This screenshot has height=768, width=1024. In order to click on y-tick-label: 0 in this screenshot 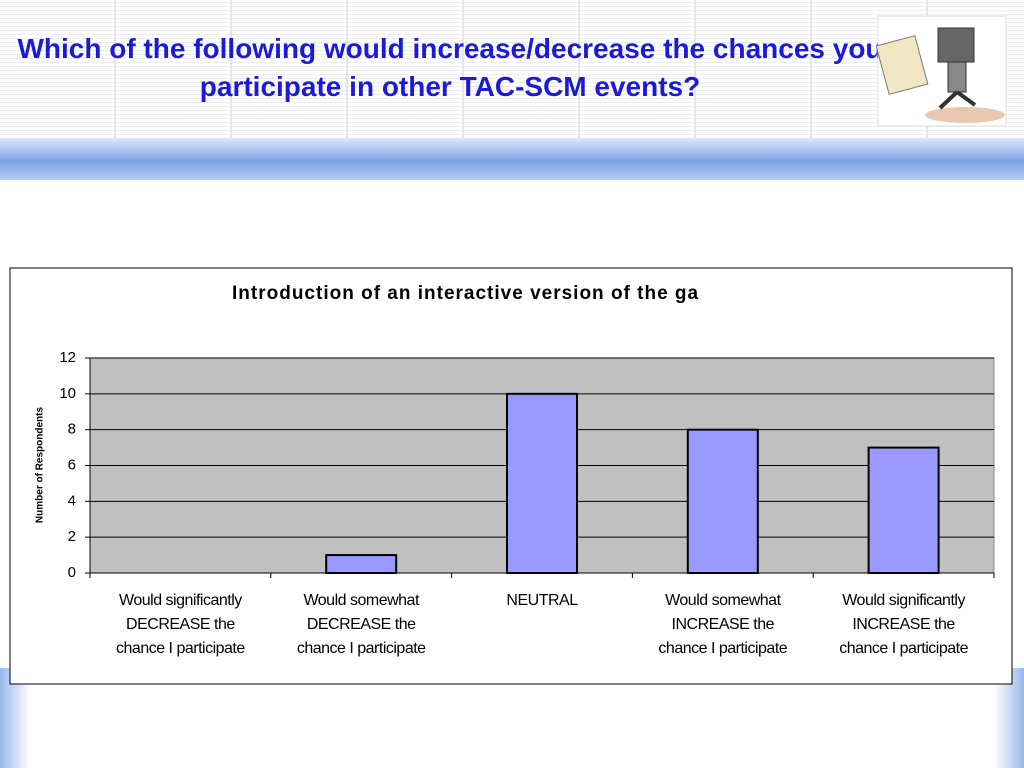, I will do `click(72, 572)`.